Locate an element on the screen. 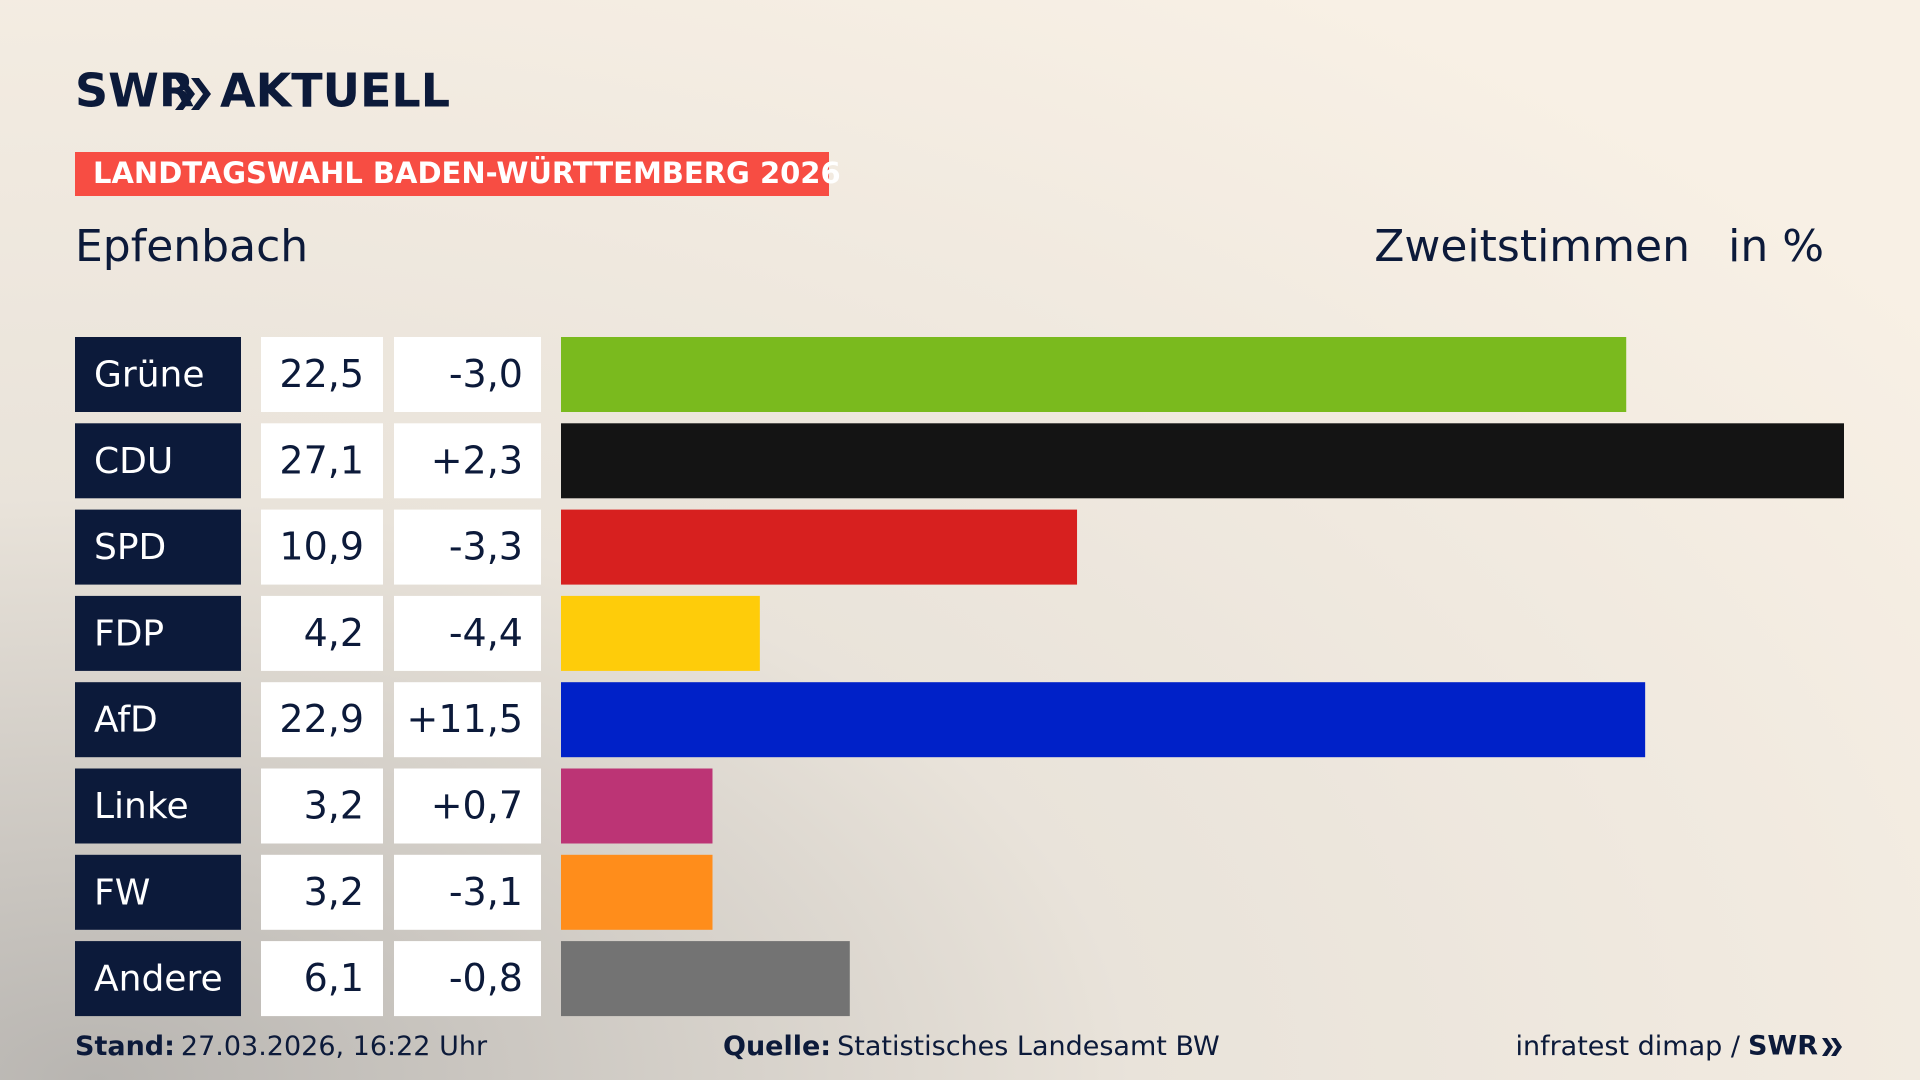 This screenshot has height=1080, width=1920. value-label: 4,2 is located at coordinates (334, 633).